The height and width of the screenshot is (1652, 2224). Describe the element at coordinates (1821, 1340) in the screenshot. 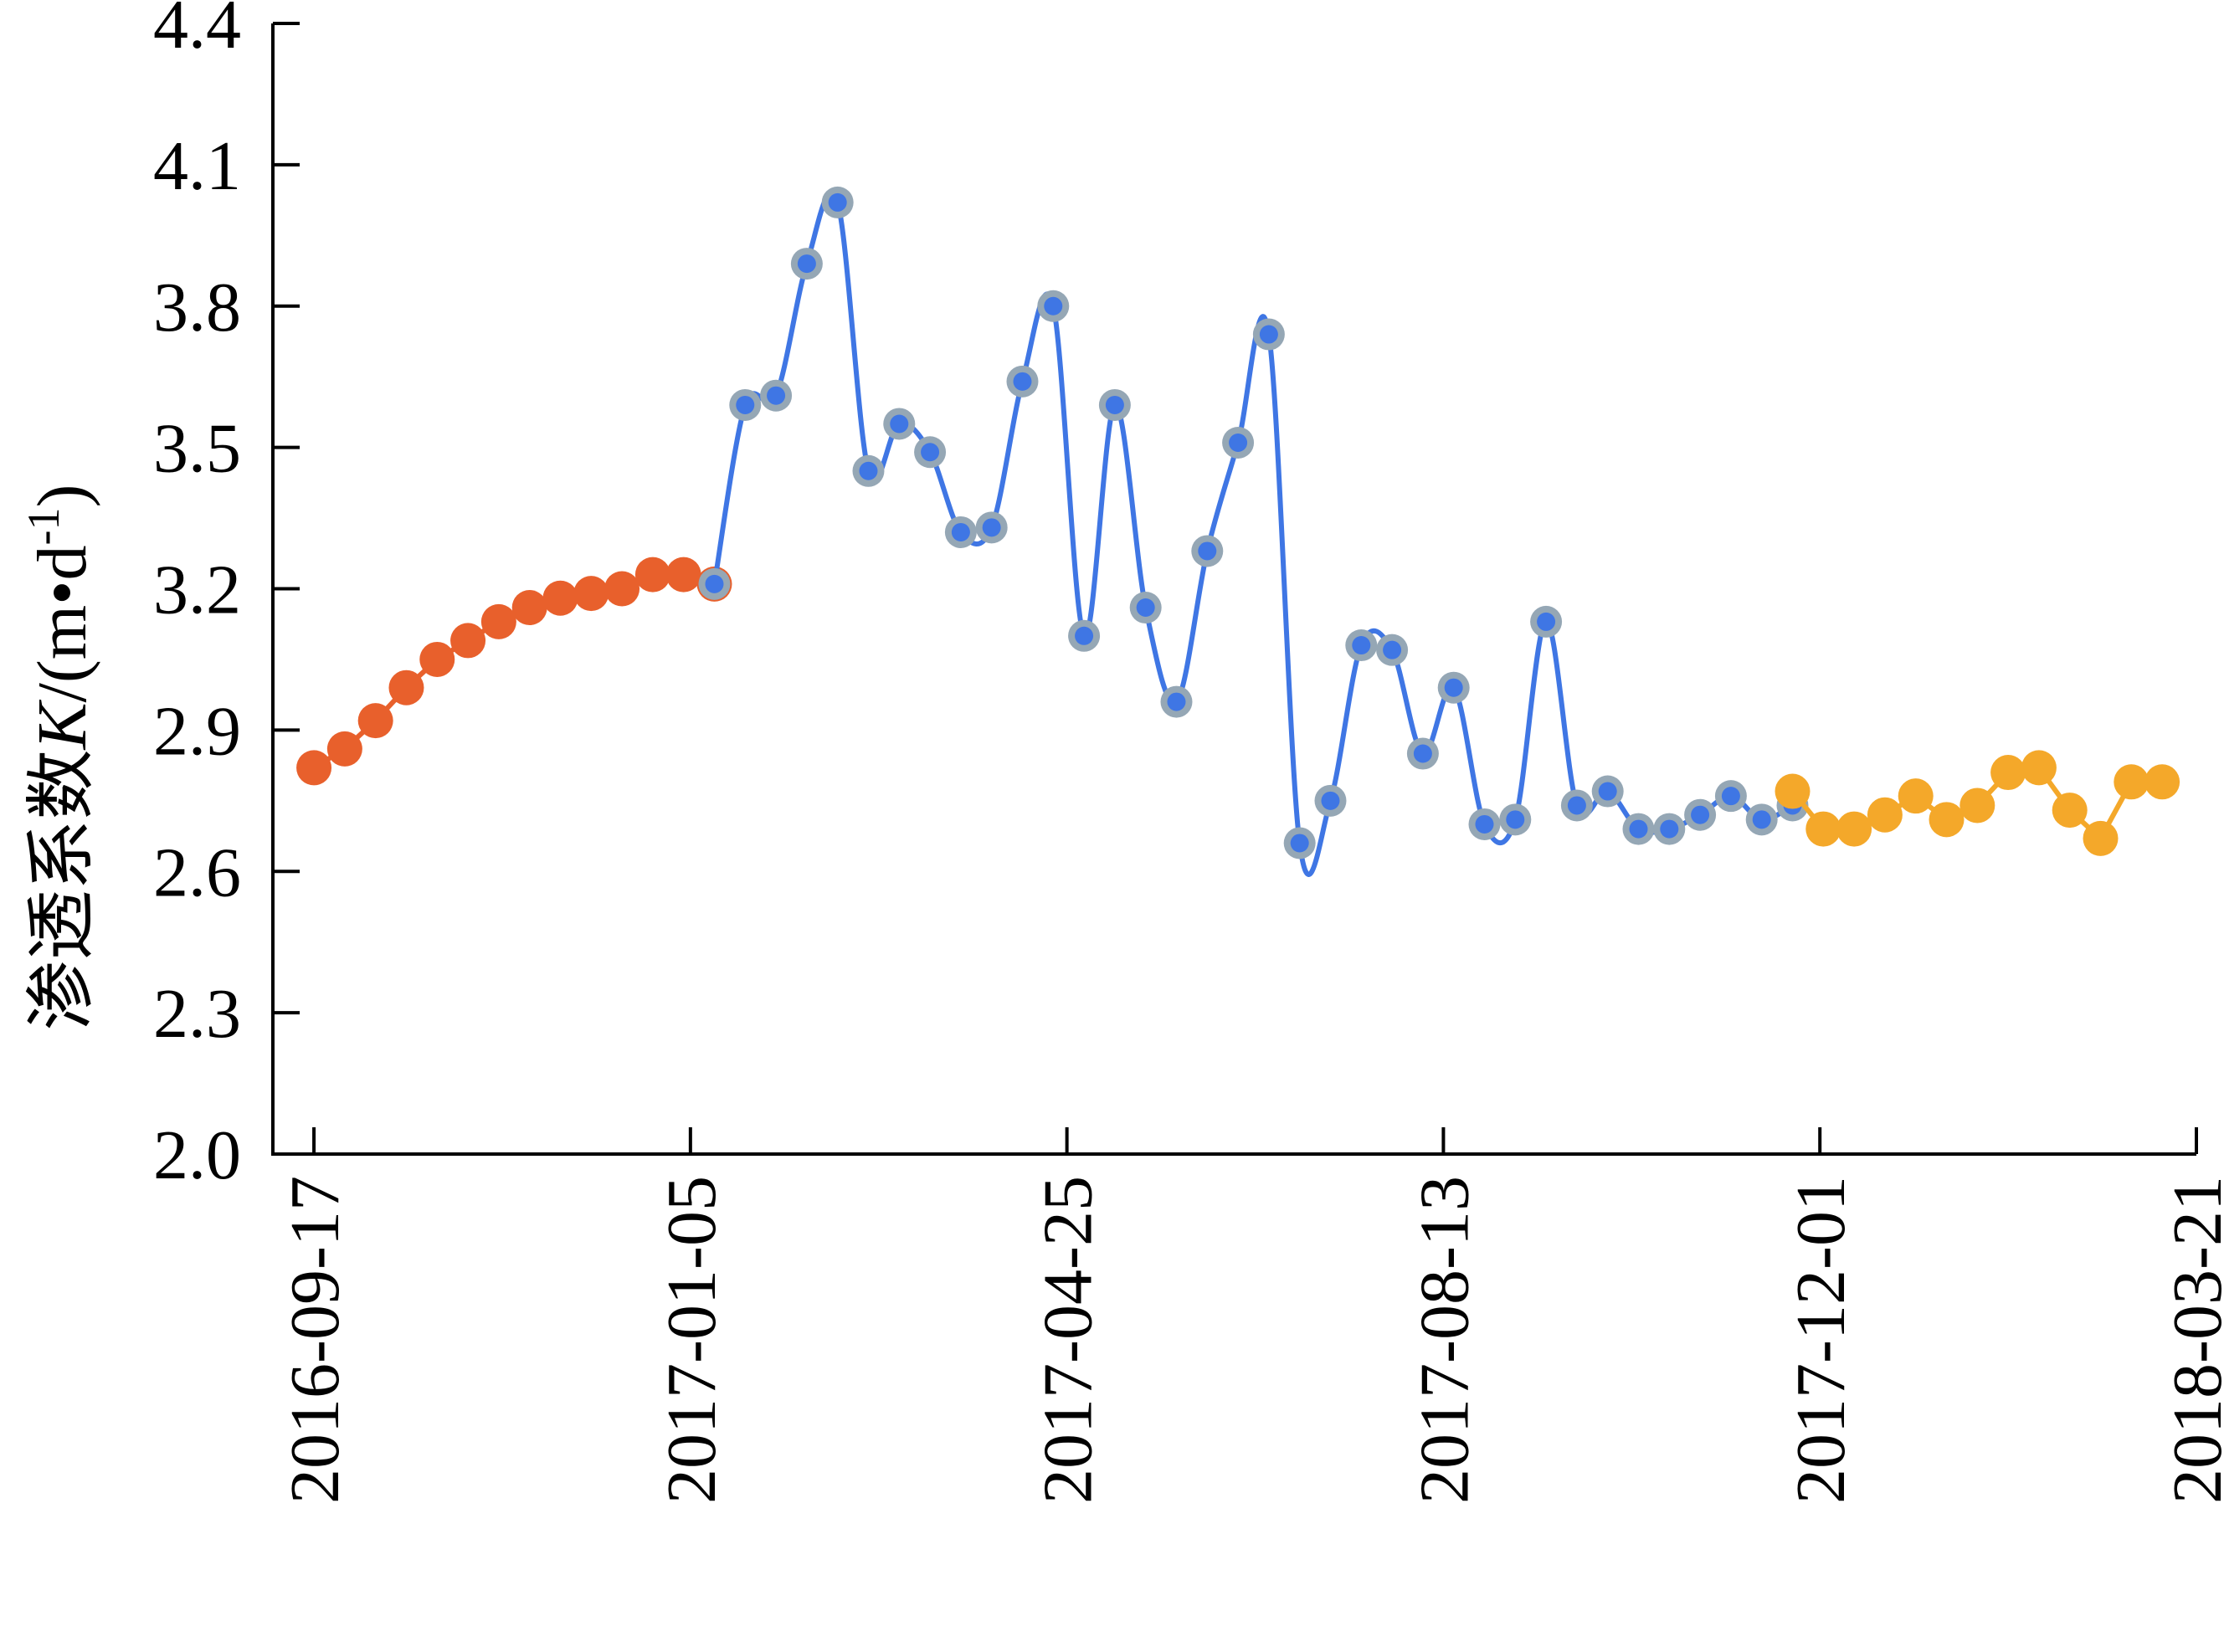

I see `x-tick-label: 2017-12-01` at that location.